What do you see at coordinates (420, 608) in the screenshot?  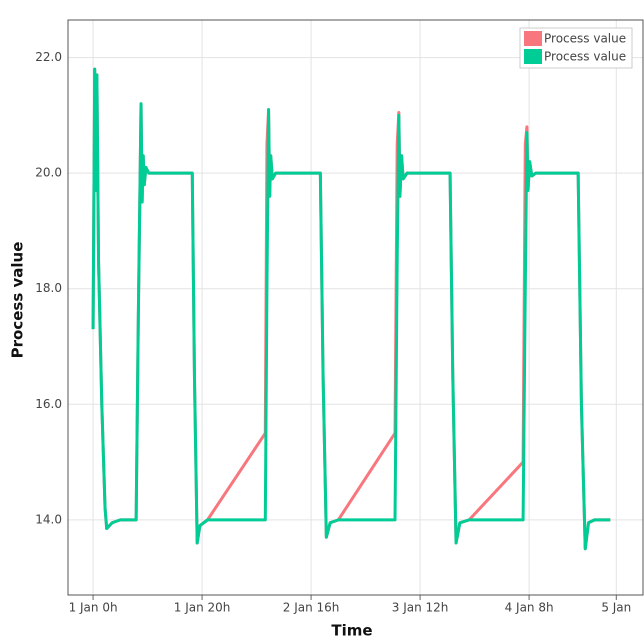 I see `x-tick-label: 3 Jan 12h` at bounding box center [420, 608].